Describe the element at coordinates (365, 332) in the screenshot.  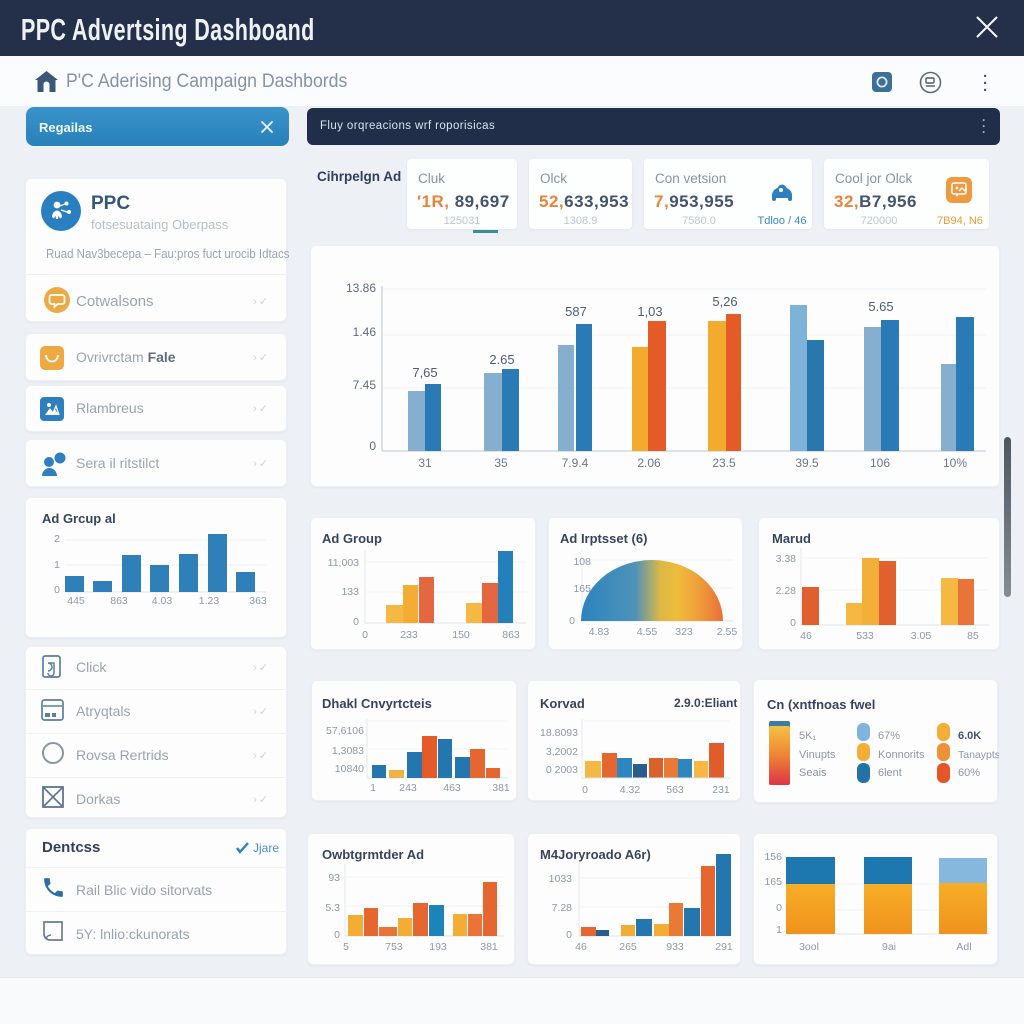
I see `svg-text: 1.46` at that location.